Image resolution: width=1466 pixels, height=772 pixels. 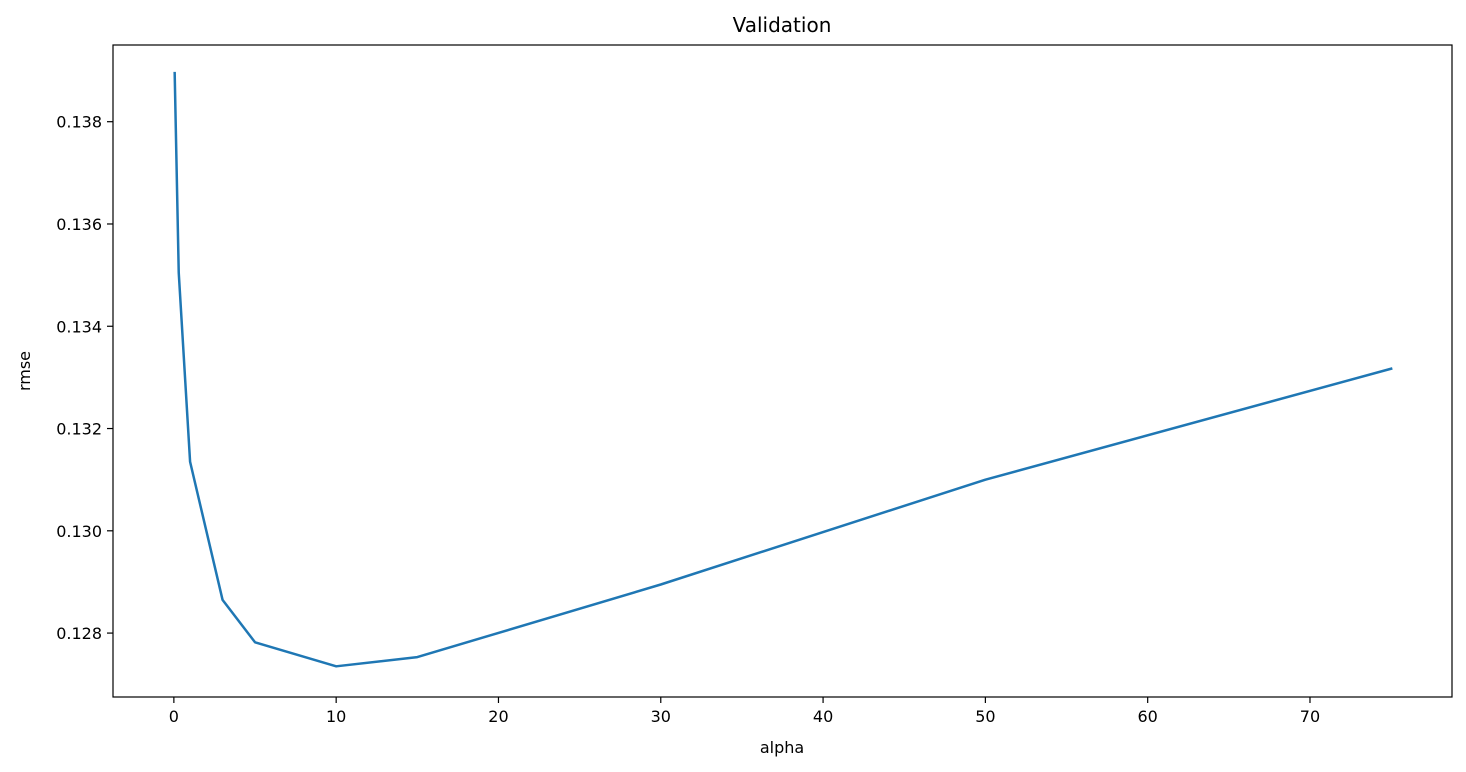 I want to click on y-tick-label: 0.130, so click(x=79, y=531).